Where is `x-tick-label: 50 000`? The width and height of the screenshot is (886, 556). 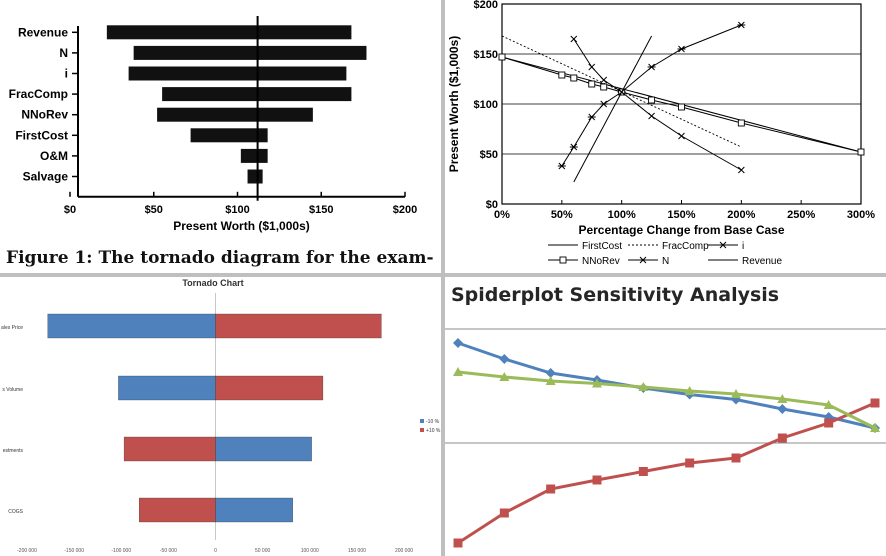 x-tick-label: 50 000 is located at coordinates (263, 551).